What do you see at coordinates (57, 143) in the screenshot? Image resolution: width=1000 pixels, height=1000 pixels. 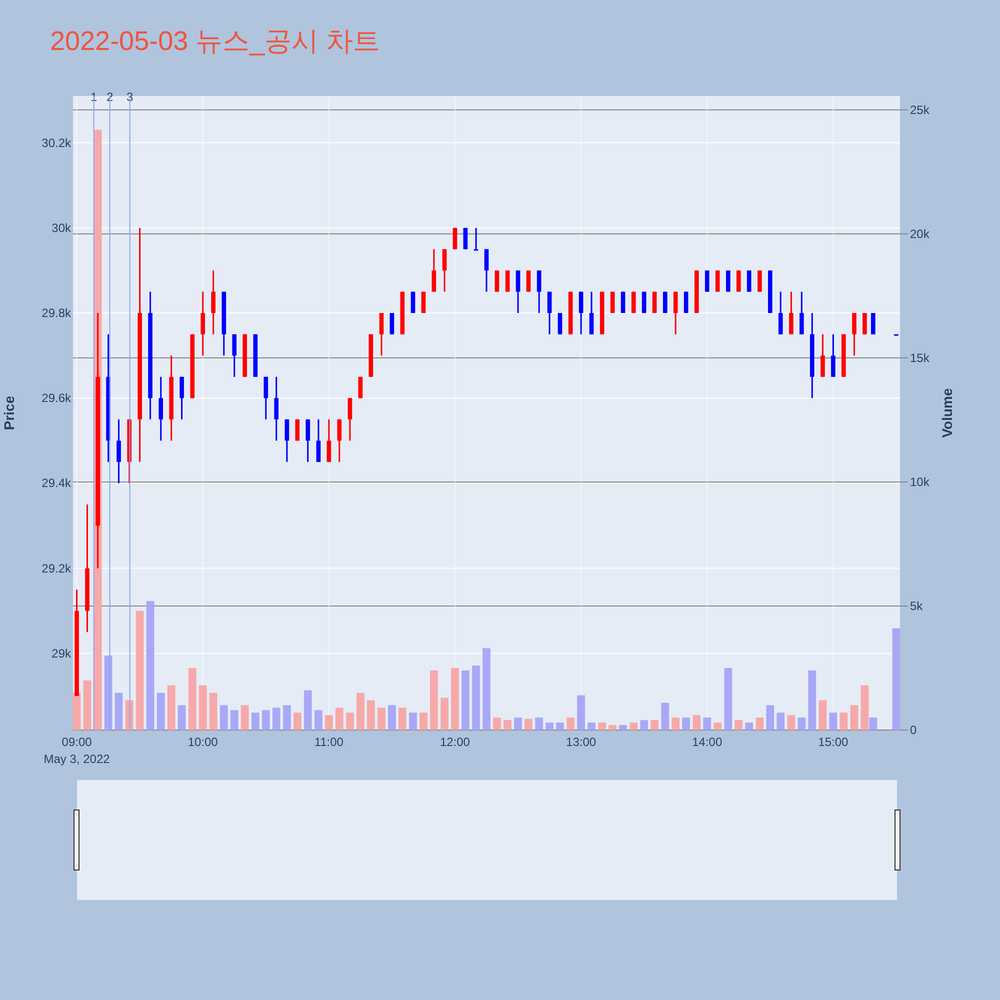 I see `y-tick-label: 30.2k` at bounding box center [57, 143].